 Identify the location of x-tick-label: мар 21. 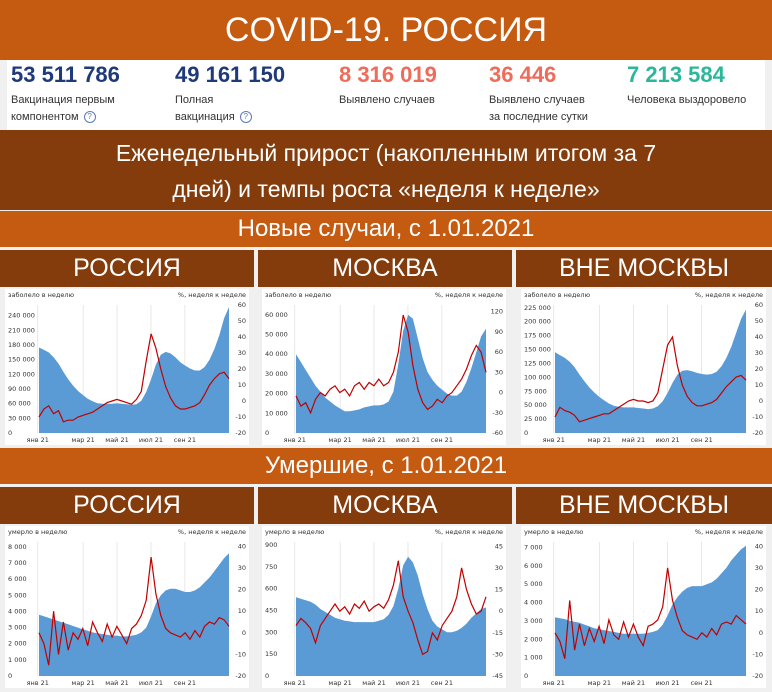
(599, 440).